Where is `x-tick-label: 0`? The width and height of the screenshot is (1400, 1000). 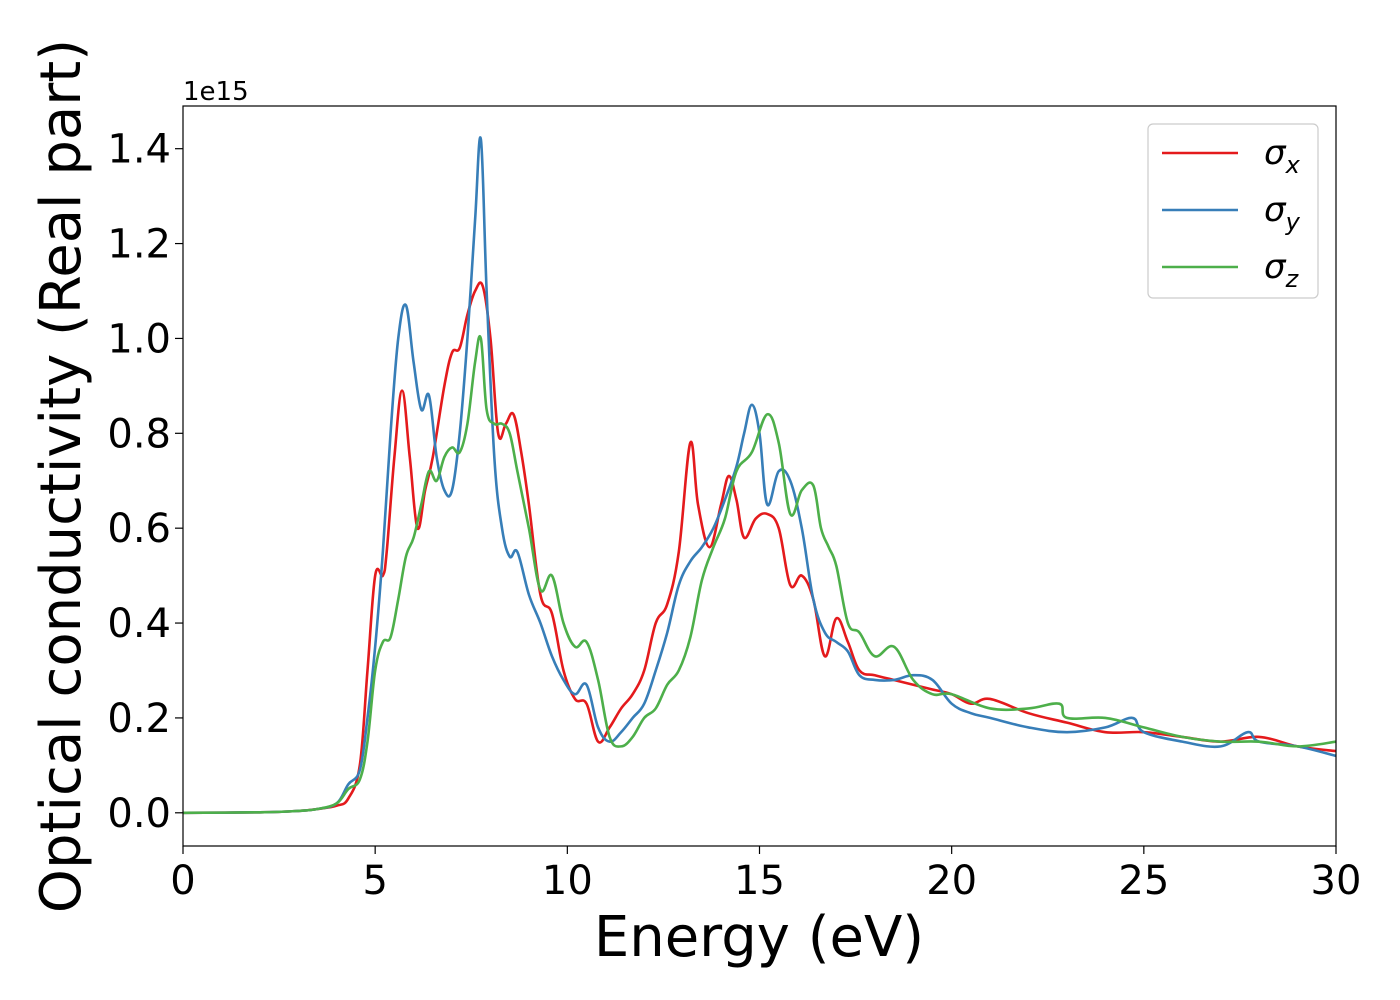
x-tick-label: 0 is located at coordinates (182, 881).